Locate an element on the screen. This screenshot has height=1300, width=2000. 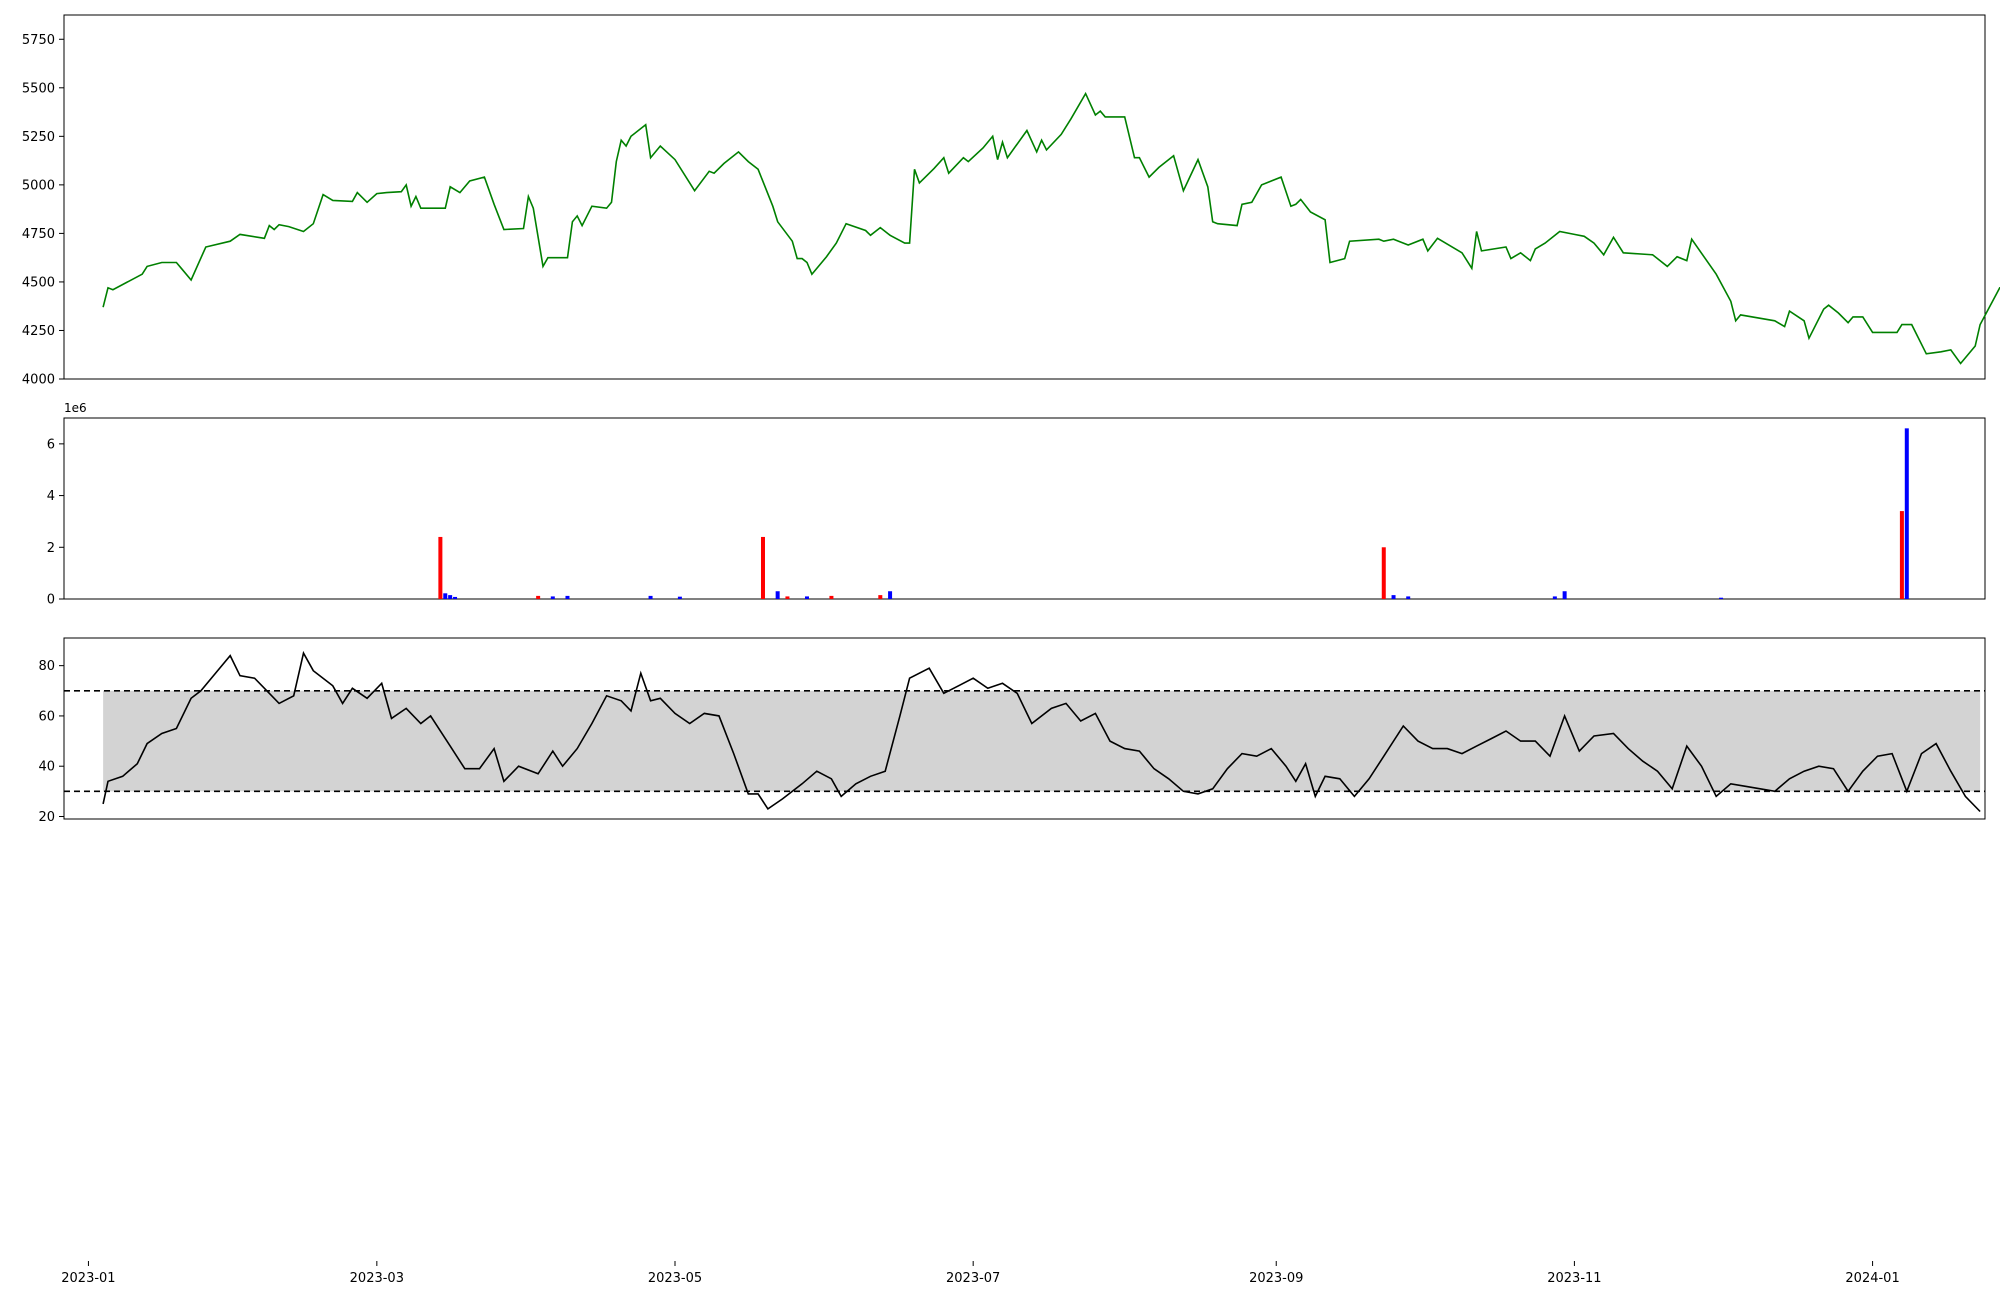
price-y-tick-label: 5500 is located at coordinates (38, 88).